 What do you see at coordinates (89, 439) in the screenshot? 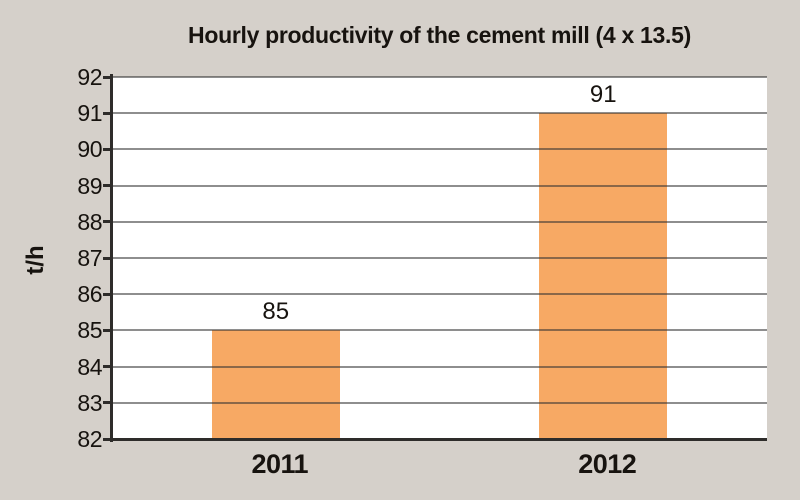
I see `y-tick-label: 82` at bounding box center [89, 439].